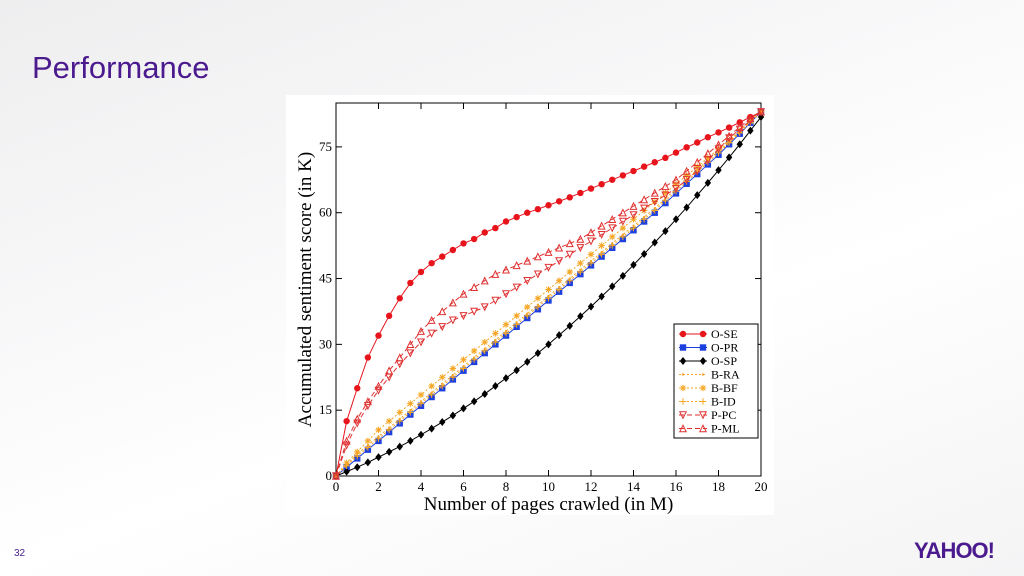 The width and height of the screenshot is (1024, 576). What do you see at coordinates (725, 375) in the screenshot?
I see `legend-label: B-RA` at bounding box center [725, 375].